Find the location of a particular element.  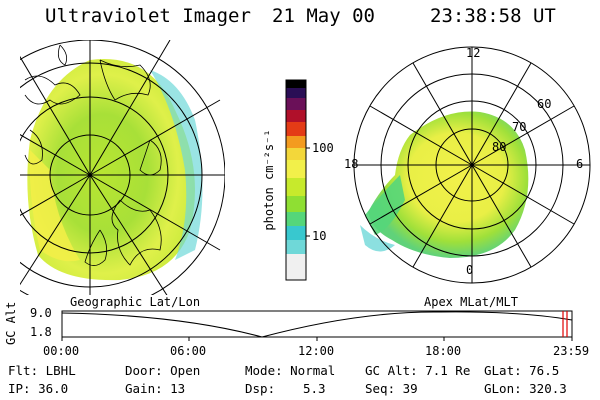

altitude-curve is located at coordinates (317, 324).